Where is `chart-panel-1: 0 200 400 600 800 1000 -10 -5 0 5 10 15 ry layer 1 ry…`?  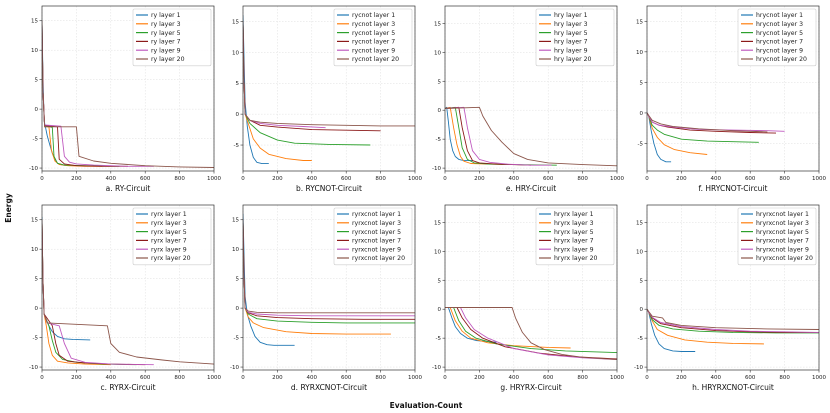 chart-panel-1: 0 200 400 600 800 1000 -10 -5 0 5 10 15 ry layer 1 ry… is located at coordinates (125, 99).